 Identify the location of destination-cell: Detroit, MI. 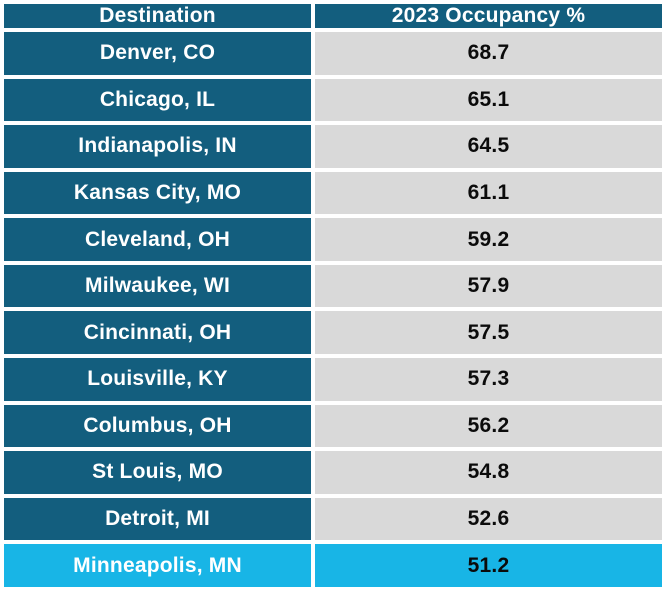
(157, 519).